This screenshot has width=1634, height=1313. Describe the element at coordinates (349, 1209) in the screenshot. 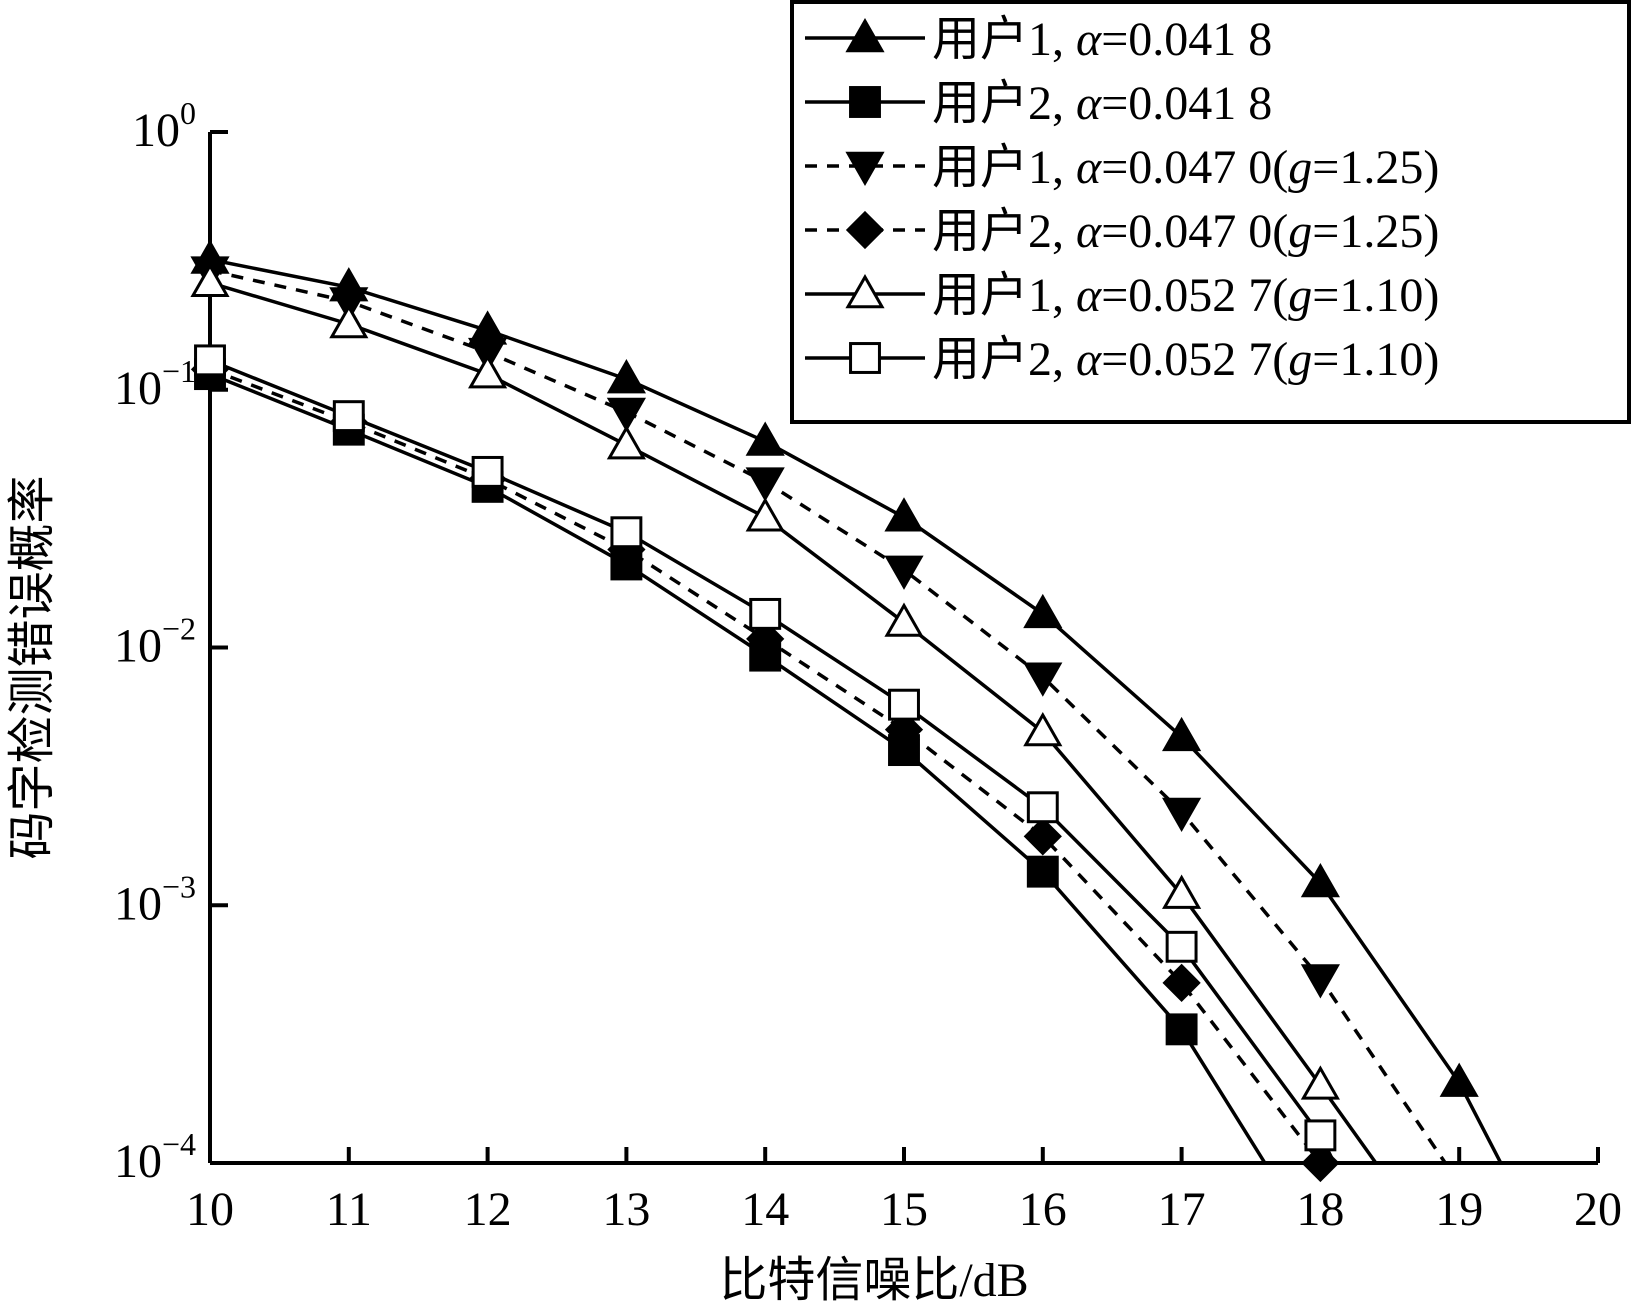

I see `x-tick-label: 11` at that location.